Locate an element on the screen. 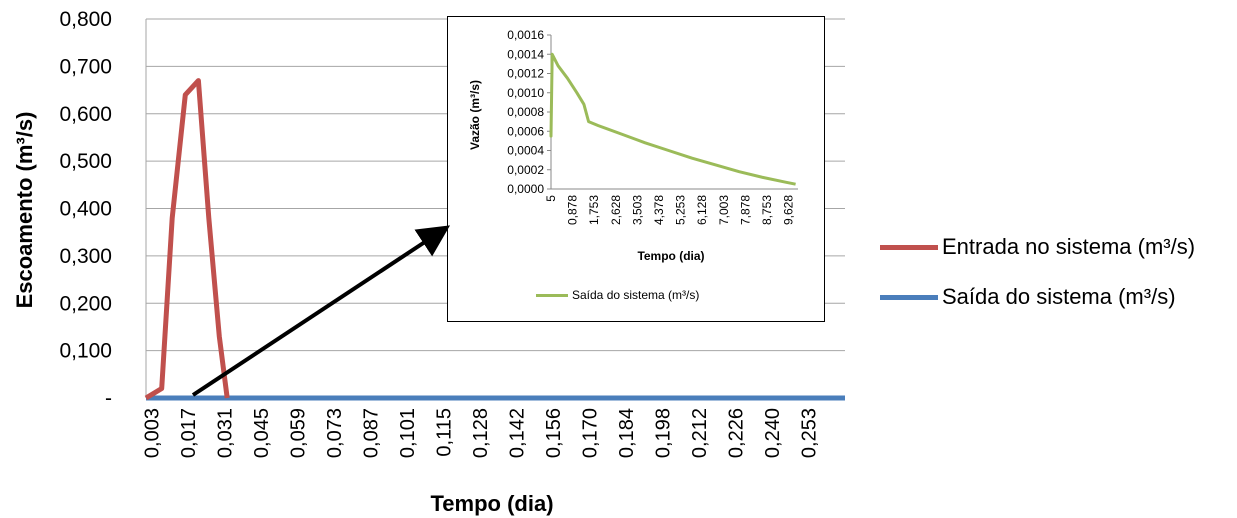 The height and width of the screenshot is (518, 1237). main-y-tick-label: 0,200 is located at coordinates (85, 303).